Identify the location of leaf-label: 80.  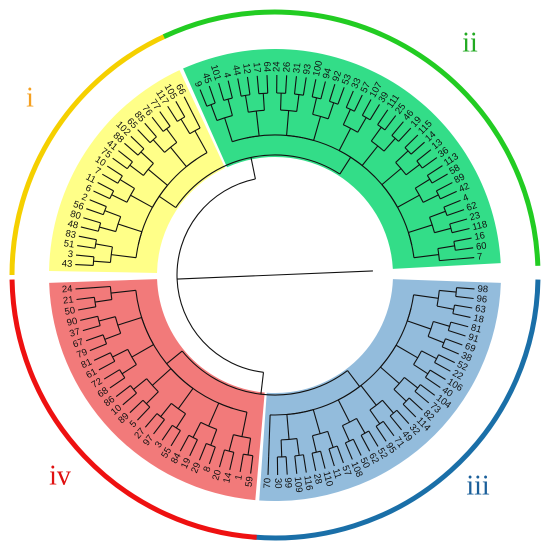
(75, 216).